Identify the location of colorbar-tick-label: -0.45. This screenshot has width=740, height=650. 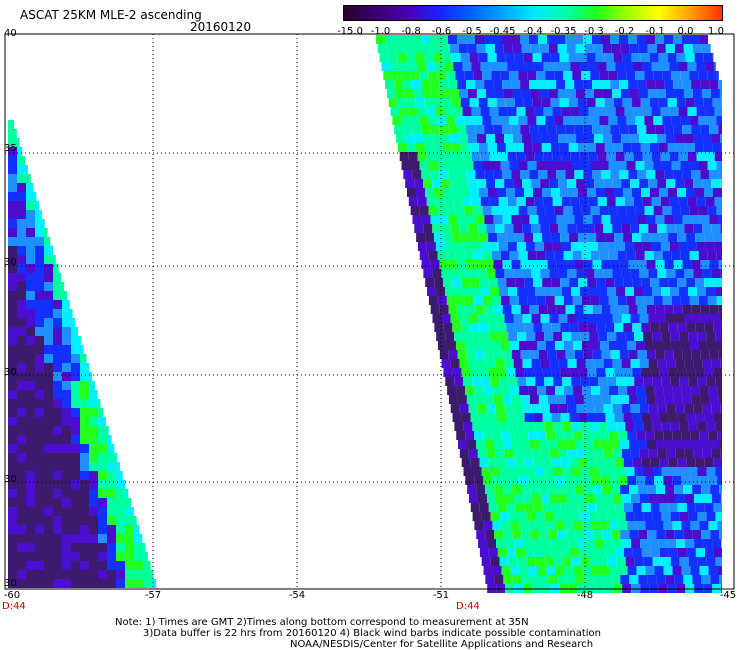
(502, 31).